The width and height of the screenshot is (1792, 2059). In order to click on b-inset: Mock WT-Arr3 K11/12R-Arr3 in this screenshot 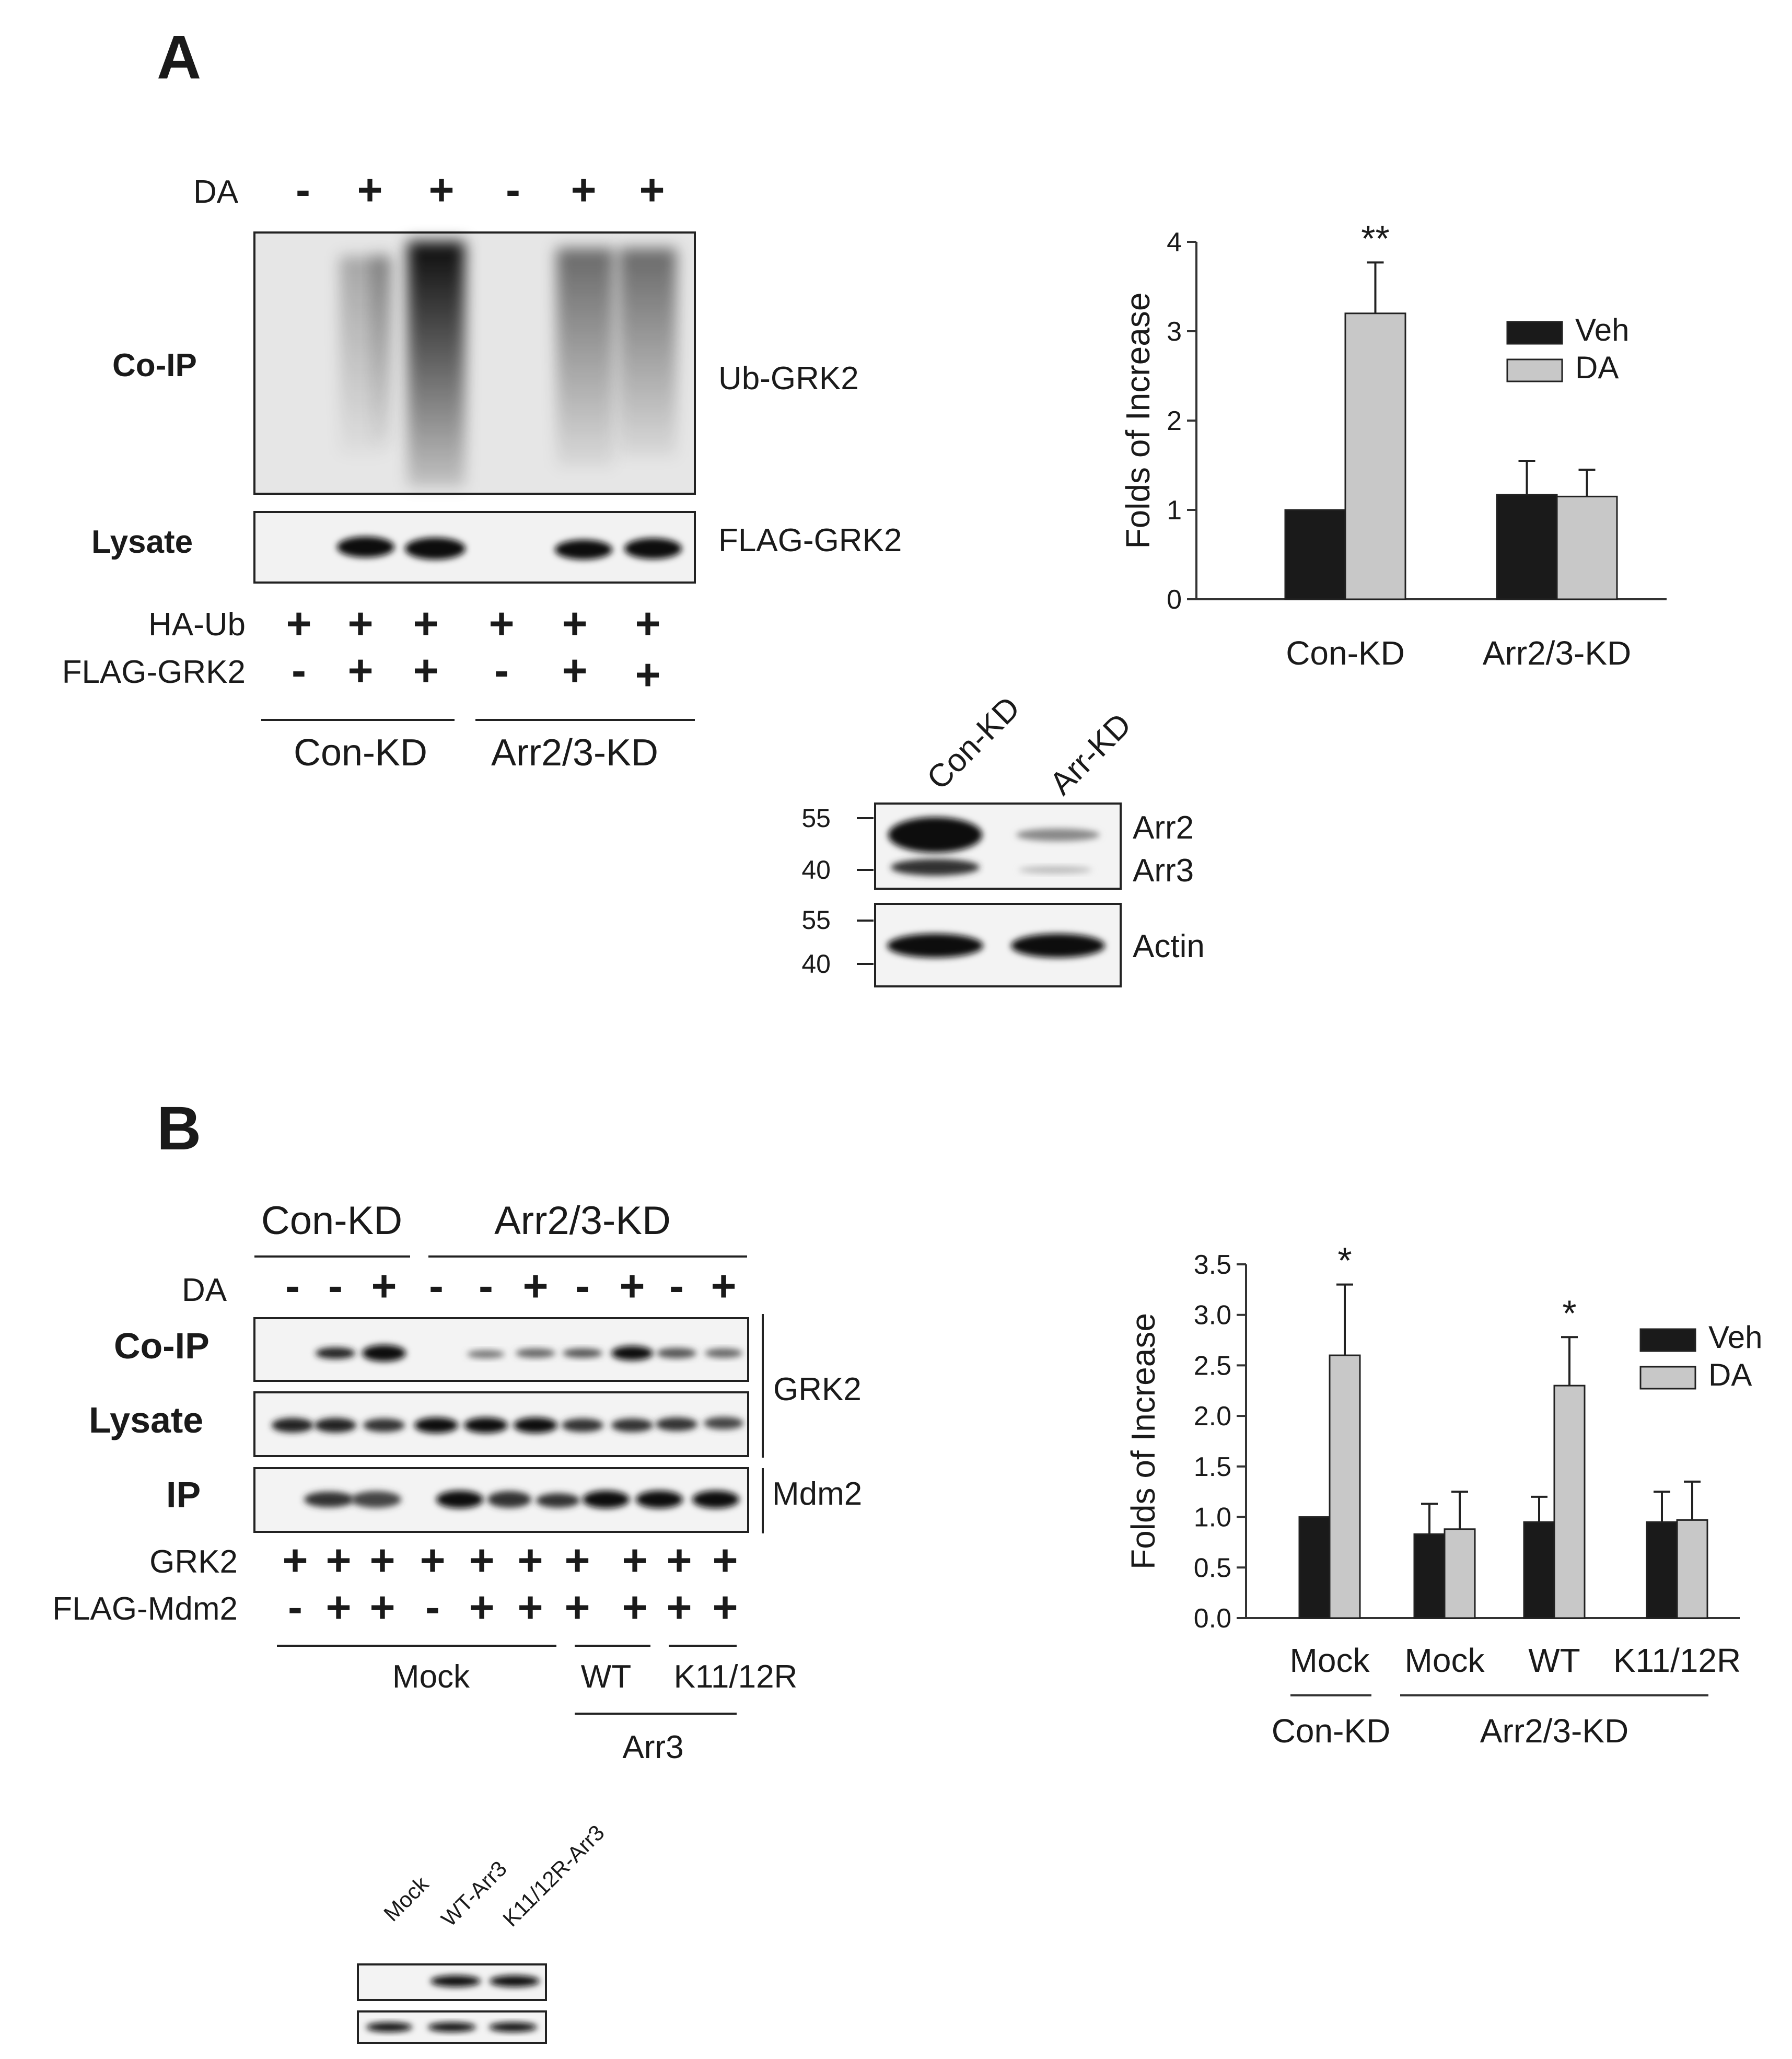, I will do `click(483, 1932)`.